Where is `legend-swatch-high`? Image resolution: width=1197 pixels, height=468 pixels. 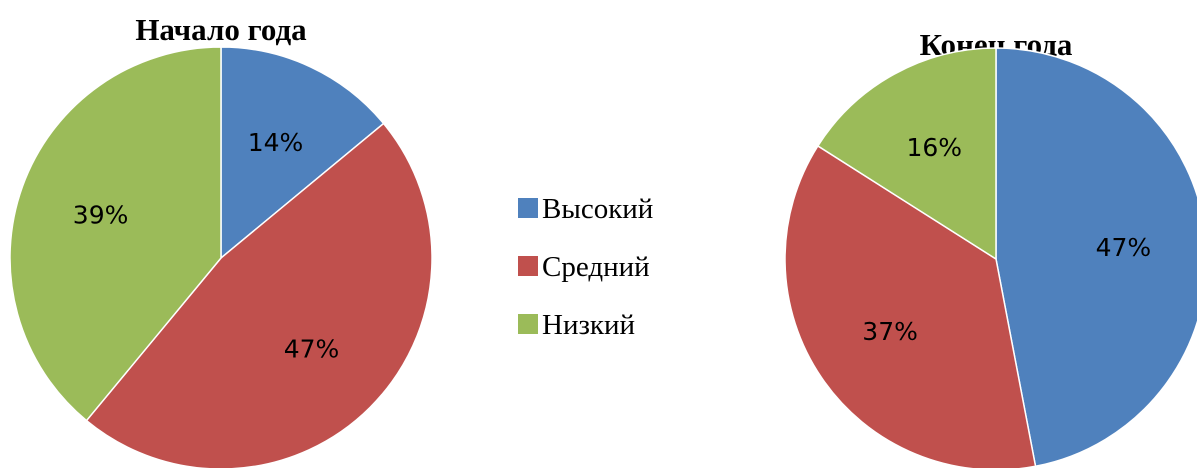 legend-swatch-high is located at coordinates (528, 208).